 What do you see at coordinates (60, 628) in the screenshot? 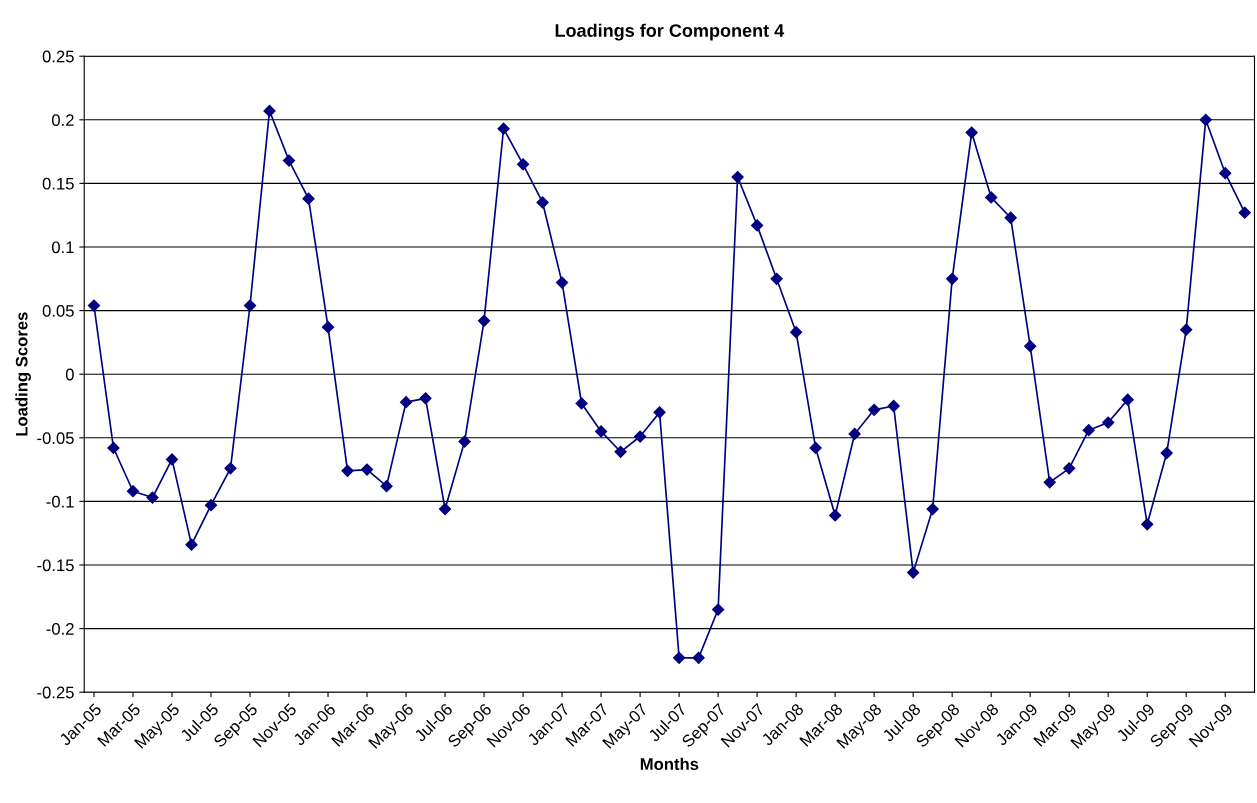
I see `y-tick-label: -0.2` at bounding box center [60, 628].